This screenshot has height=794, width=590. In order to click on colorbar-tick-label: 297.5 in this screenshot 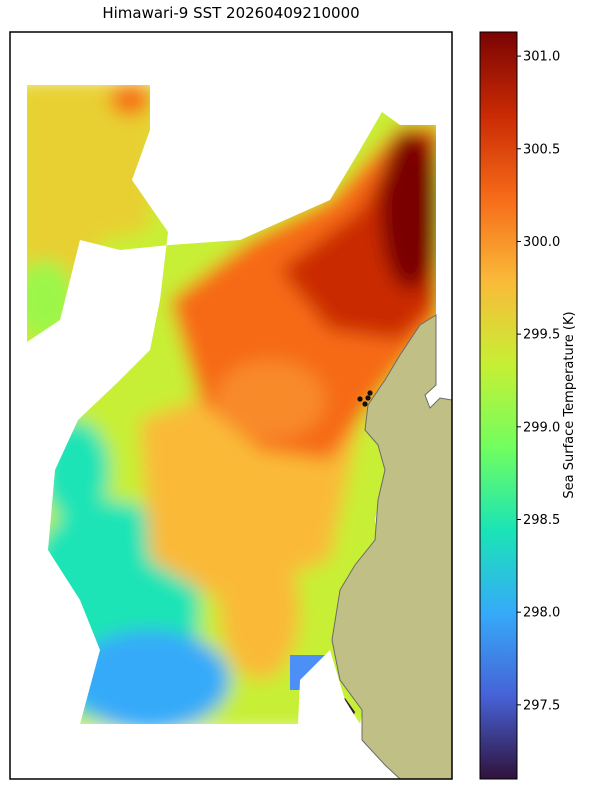, I will do `click(541, 705)`.